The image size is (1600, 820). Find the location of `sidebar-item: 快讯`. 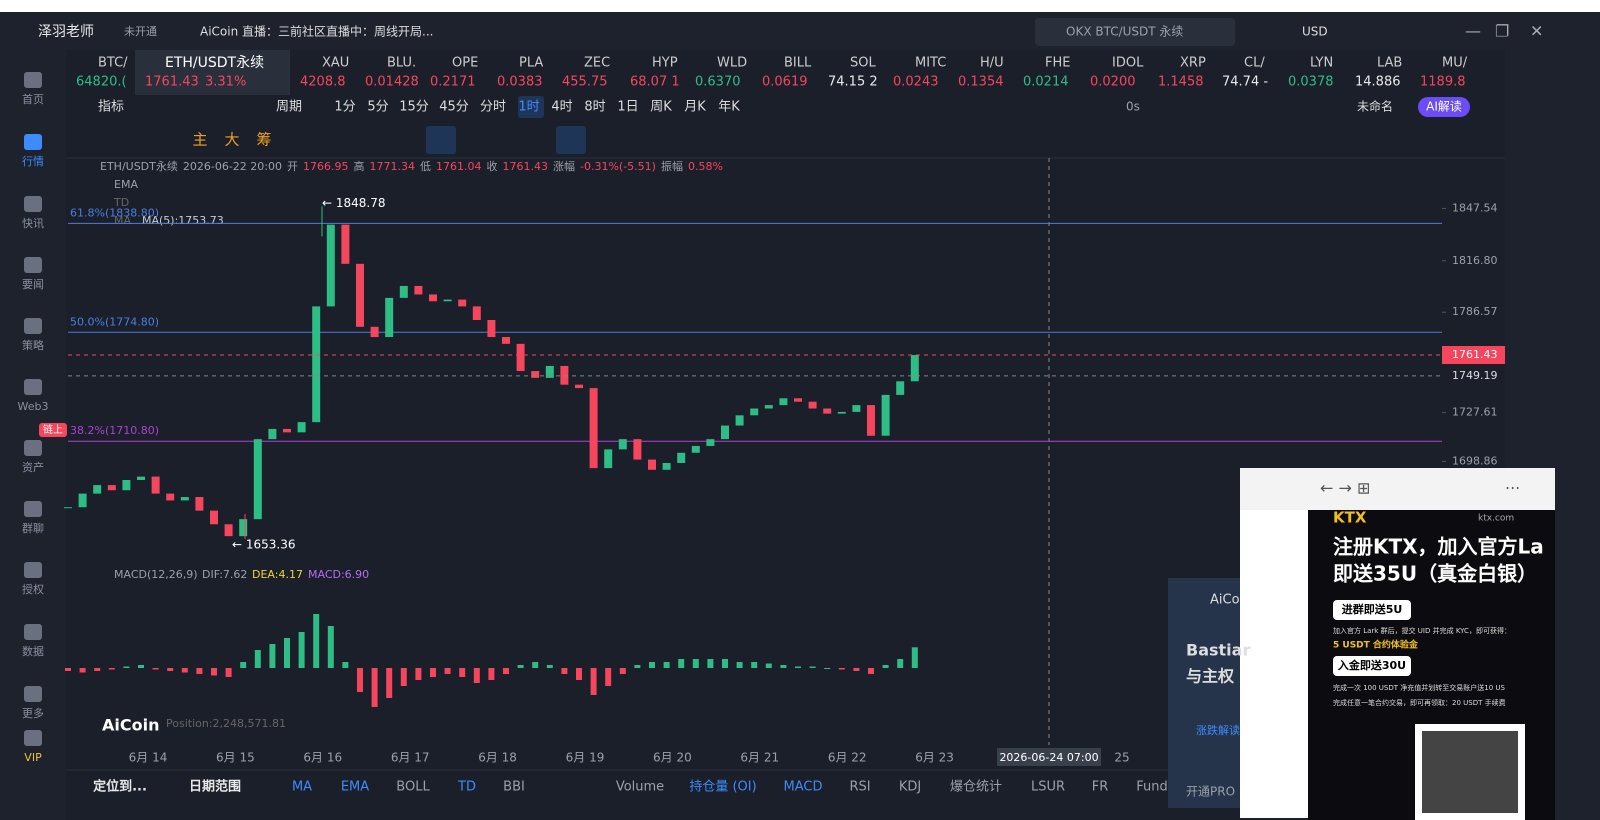

sidebar-item: 快讯 is located at coordinates (33, 223).